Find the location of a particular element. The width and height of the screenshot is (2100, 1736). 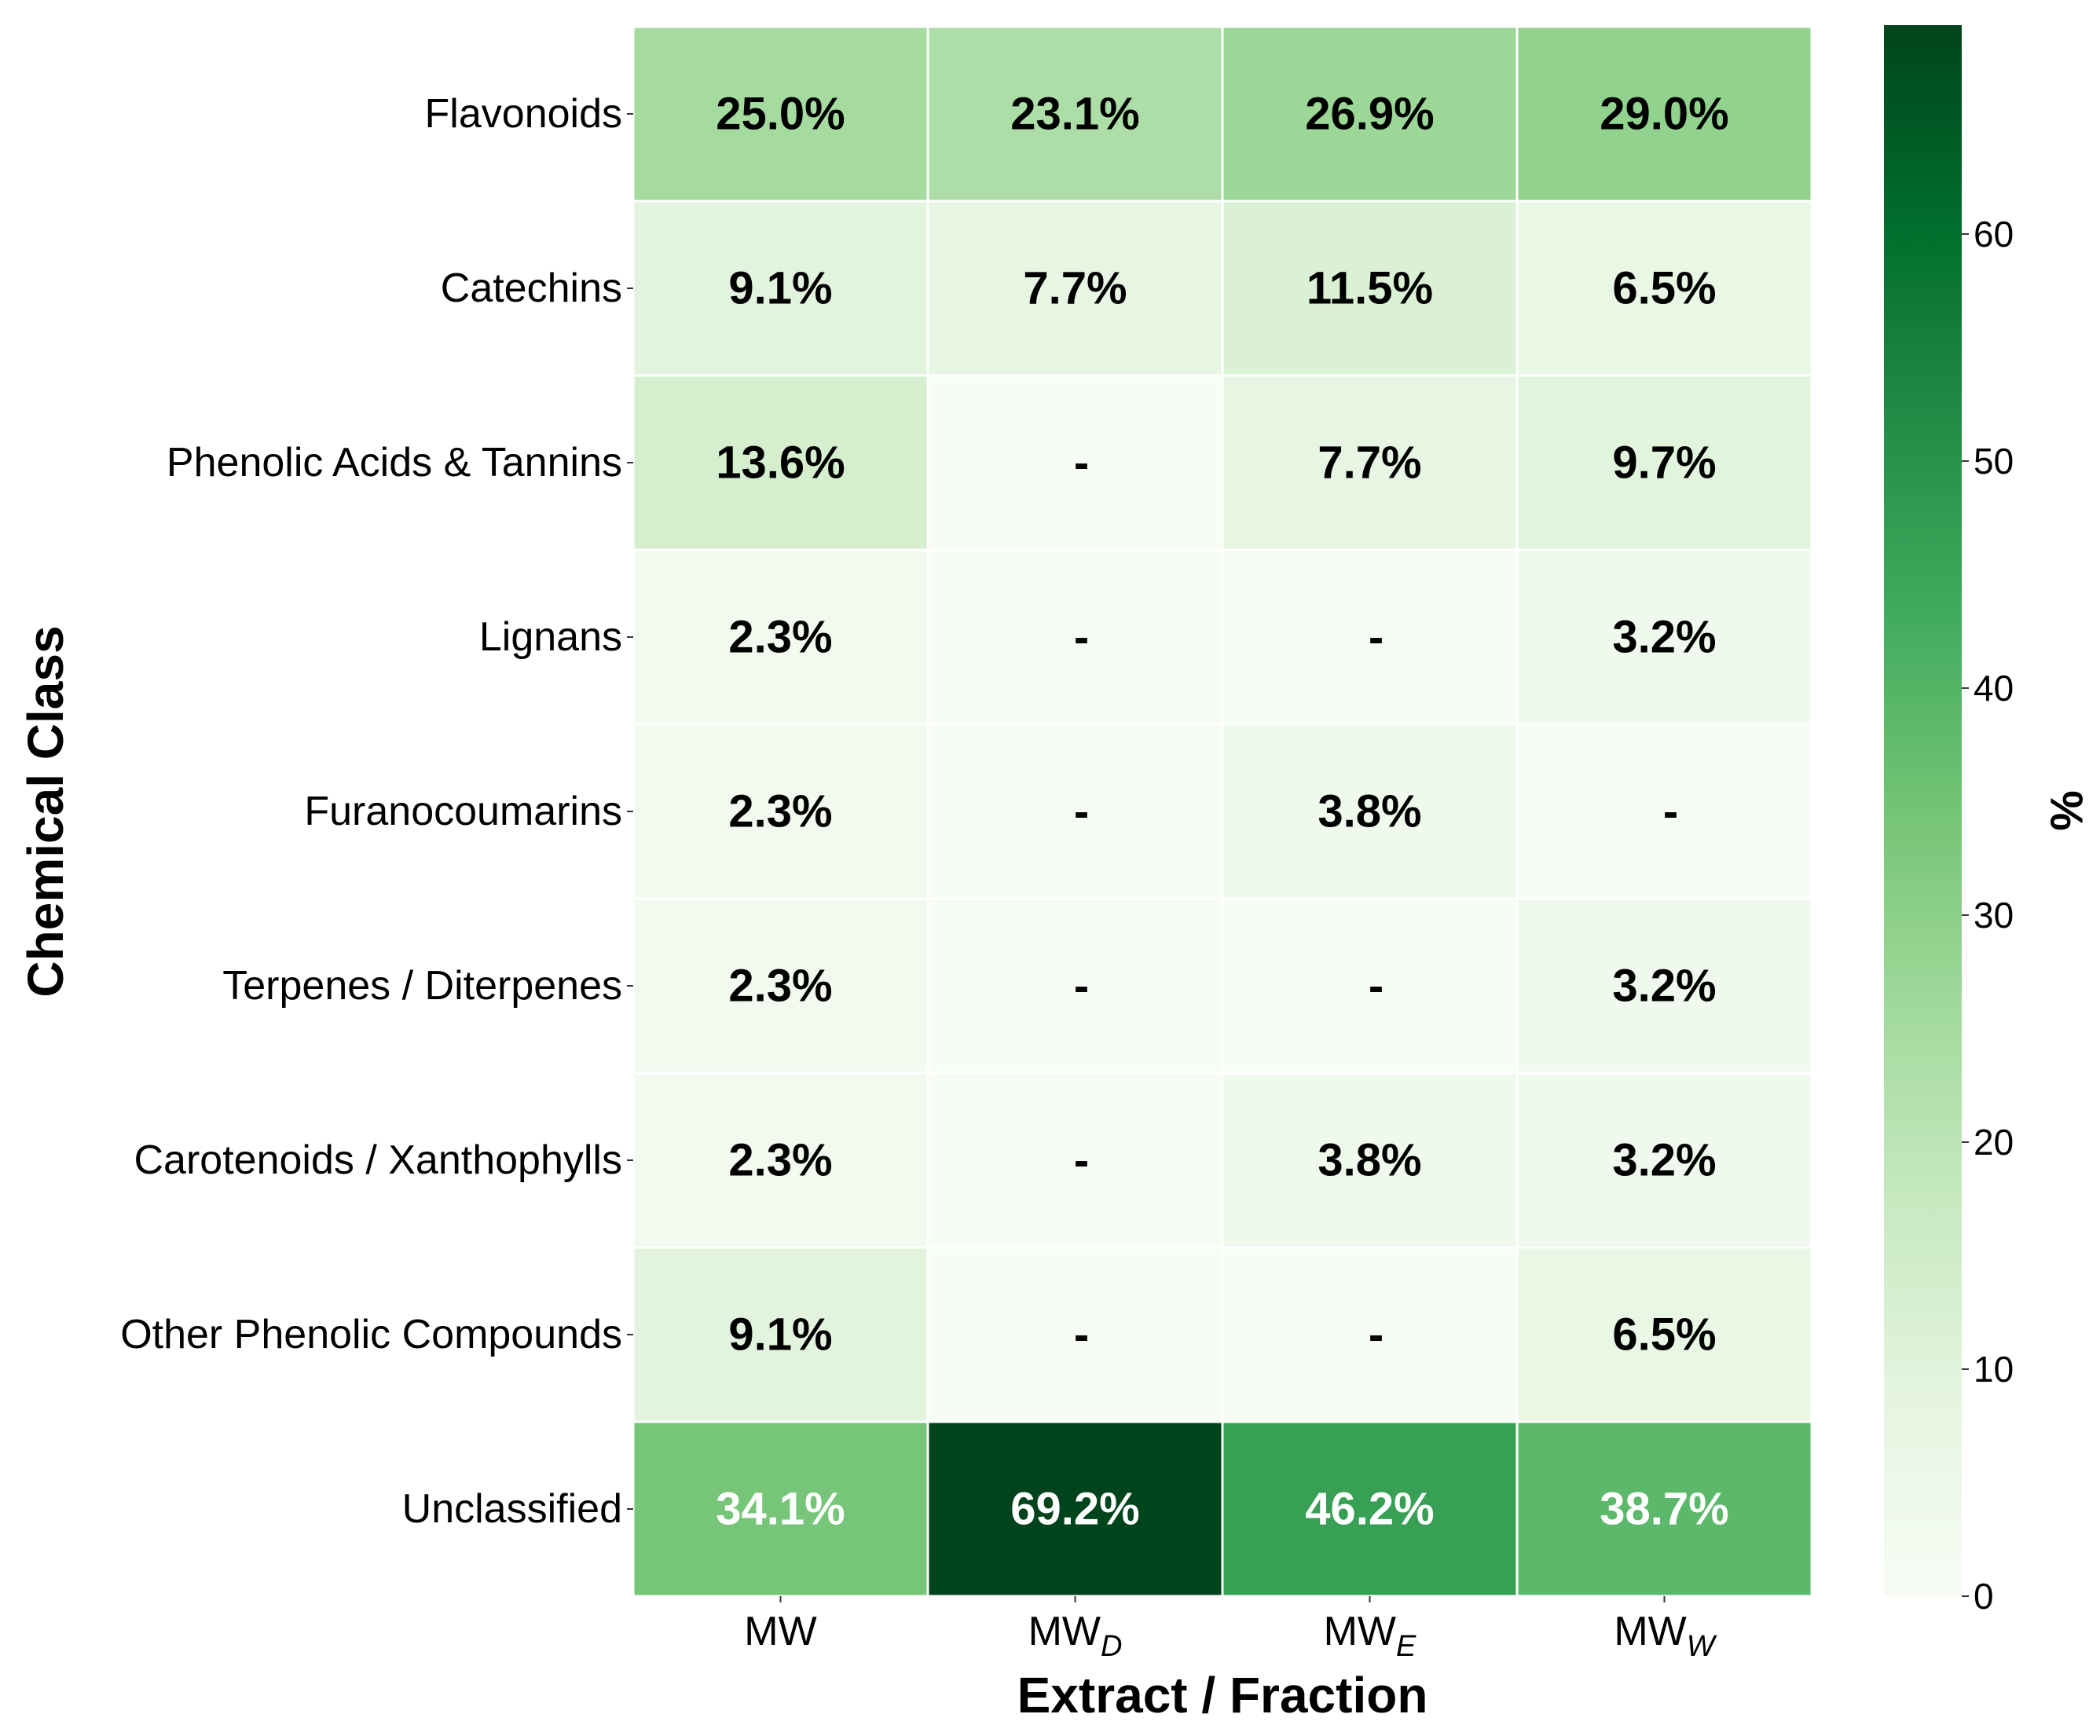

cell-value-label: 29.0% is located at coordinates (1664, 114).